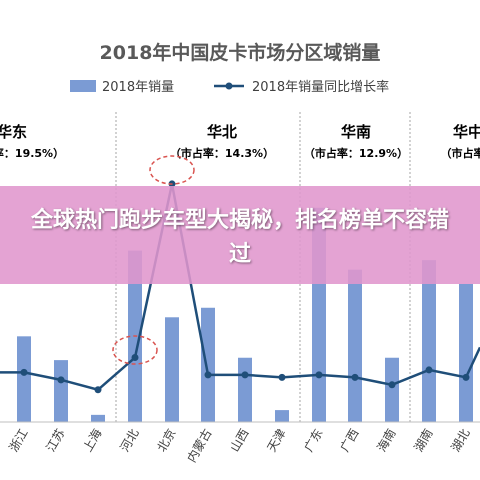 The height and width of the screenshot is (480, 480). Describe the element at coordinates (460, 440) in the screenshot. I see `x-tick-label: 湖北` at that location.